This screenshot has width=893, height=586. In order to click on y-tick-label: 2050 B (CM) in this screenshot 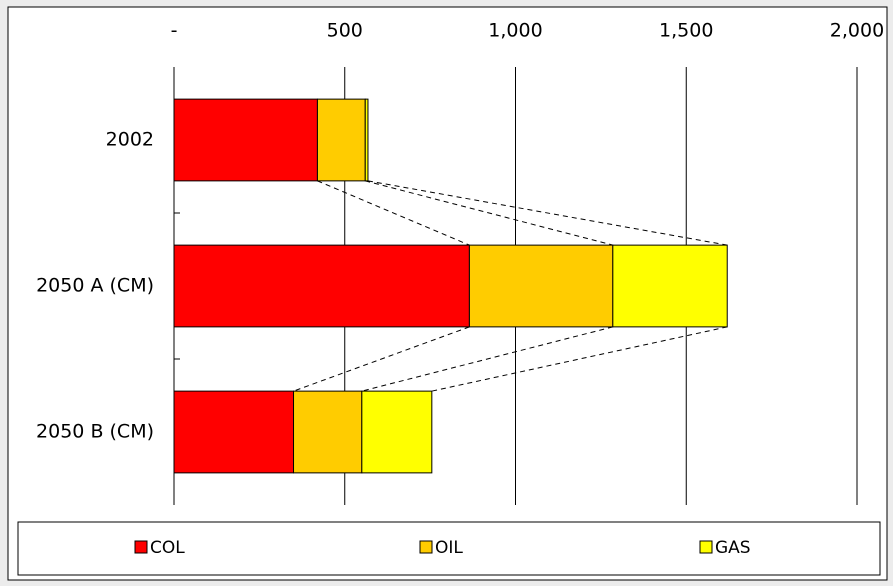, I will do `click(95, 432)`.